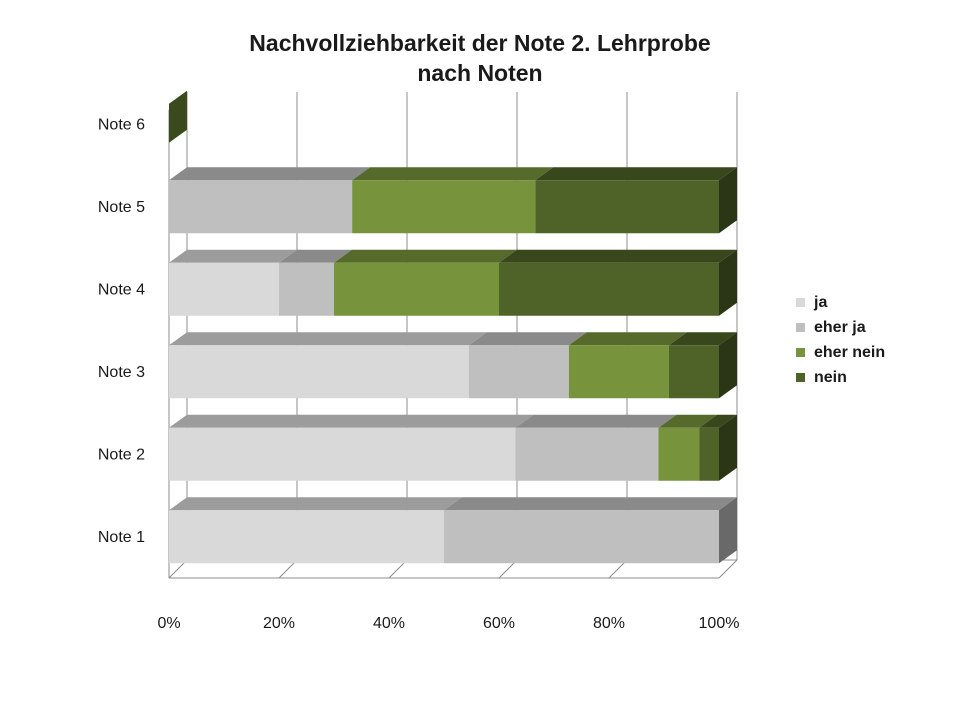 The height and width of the screenshot is (720, 960). What do you see at coordinates (270, 174) in the screenshot?
I see `bar-note-5-eher-ja-top` at bounding box center [270, 174].